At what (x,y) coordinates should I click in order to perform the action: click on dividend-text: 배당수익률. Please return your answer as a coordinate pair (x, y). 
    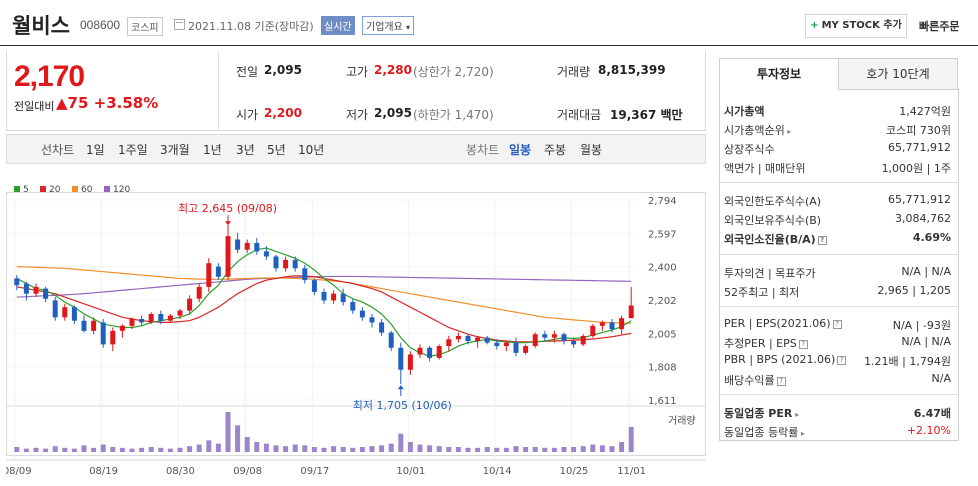
    Looking at the image, I should click on (749, 380).